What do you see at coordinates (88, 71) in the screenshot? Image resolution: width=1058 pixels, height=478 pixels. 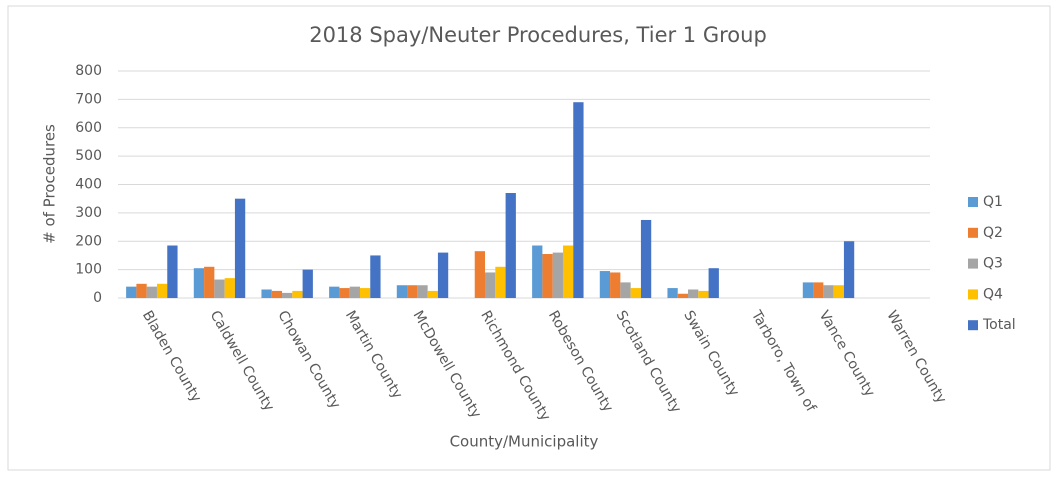 I see `y-tick-label: 800` at bounding box center [88, 71].